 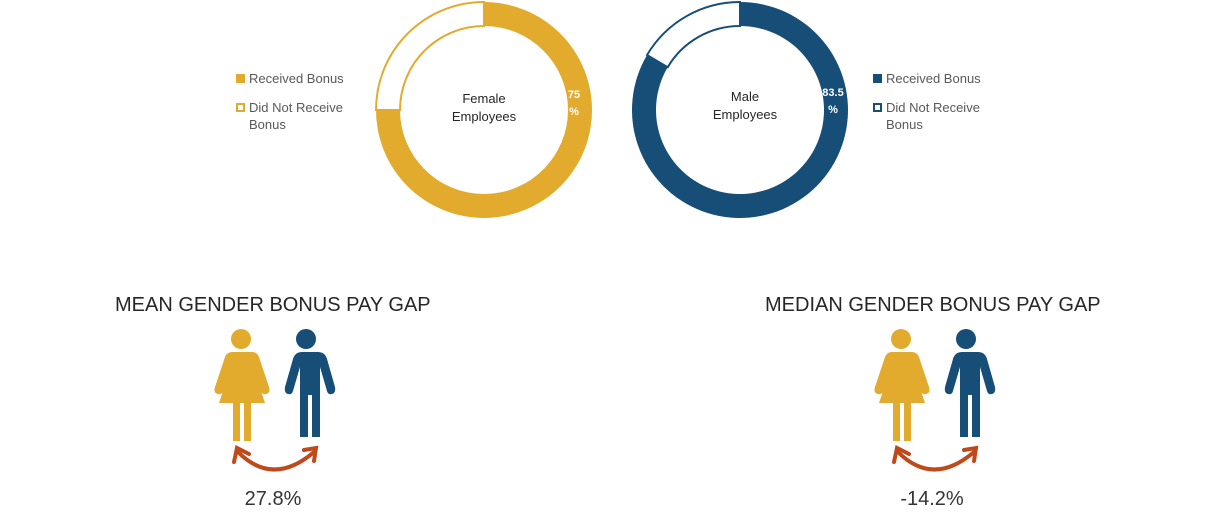 I want to click on median-icons, so click(x=935, y=400).